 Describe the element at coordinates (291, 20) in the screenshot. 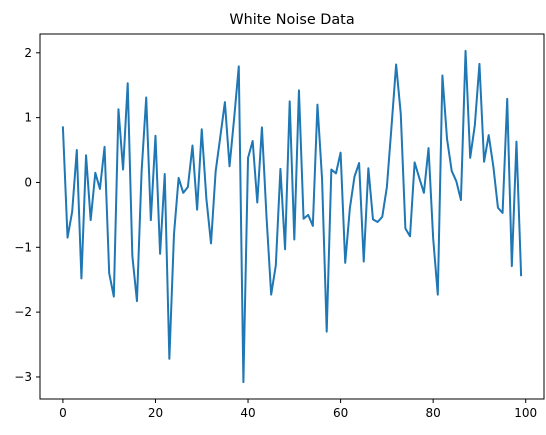

I see `chart-title: White Noise Data` at that location.